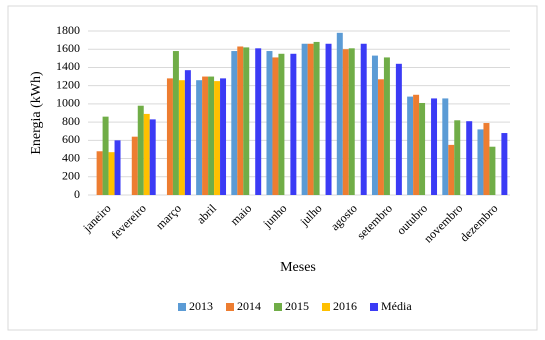 This screenshot has width=545, height=340. What do you see at coordinates (249, 306) in the screenshot?
I see `legend-label: 2014` at bounding box center [249, 306].